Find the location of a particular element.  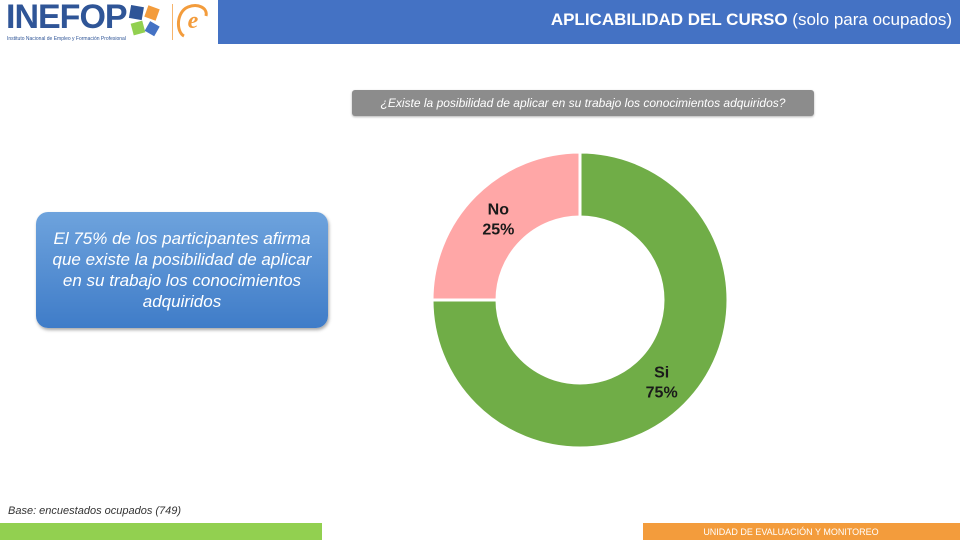

footer-orange-bar is located at coordinates (801, 531).